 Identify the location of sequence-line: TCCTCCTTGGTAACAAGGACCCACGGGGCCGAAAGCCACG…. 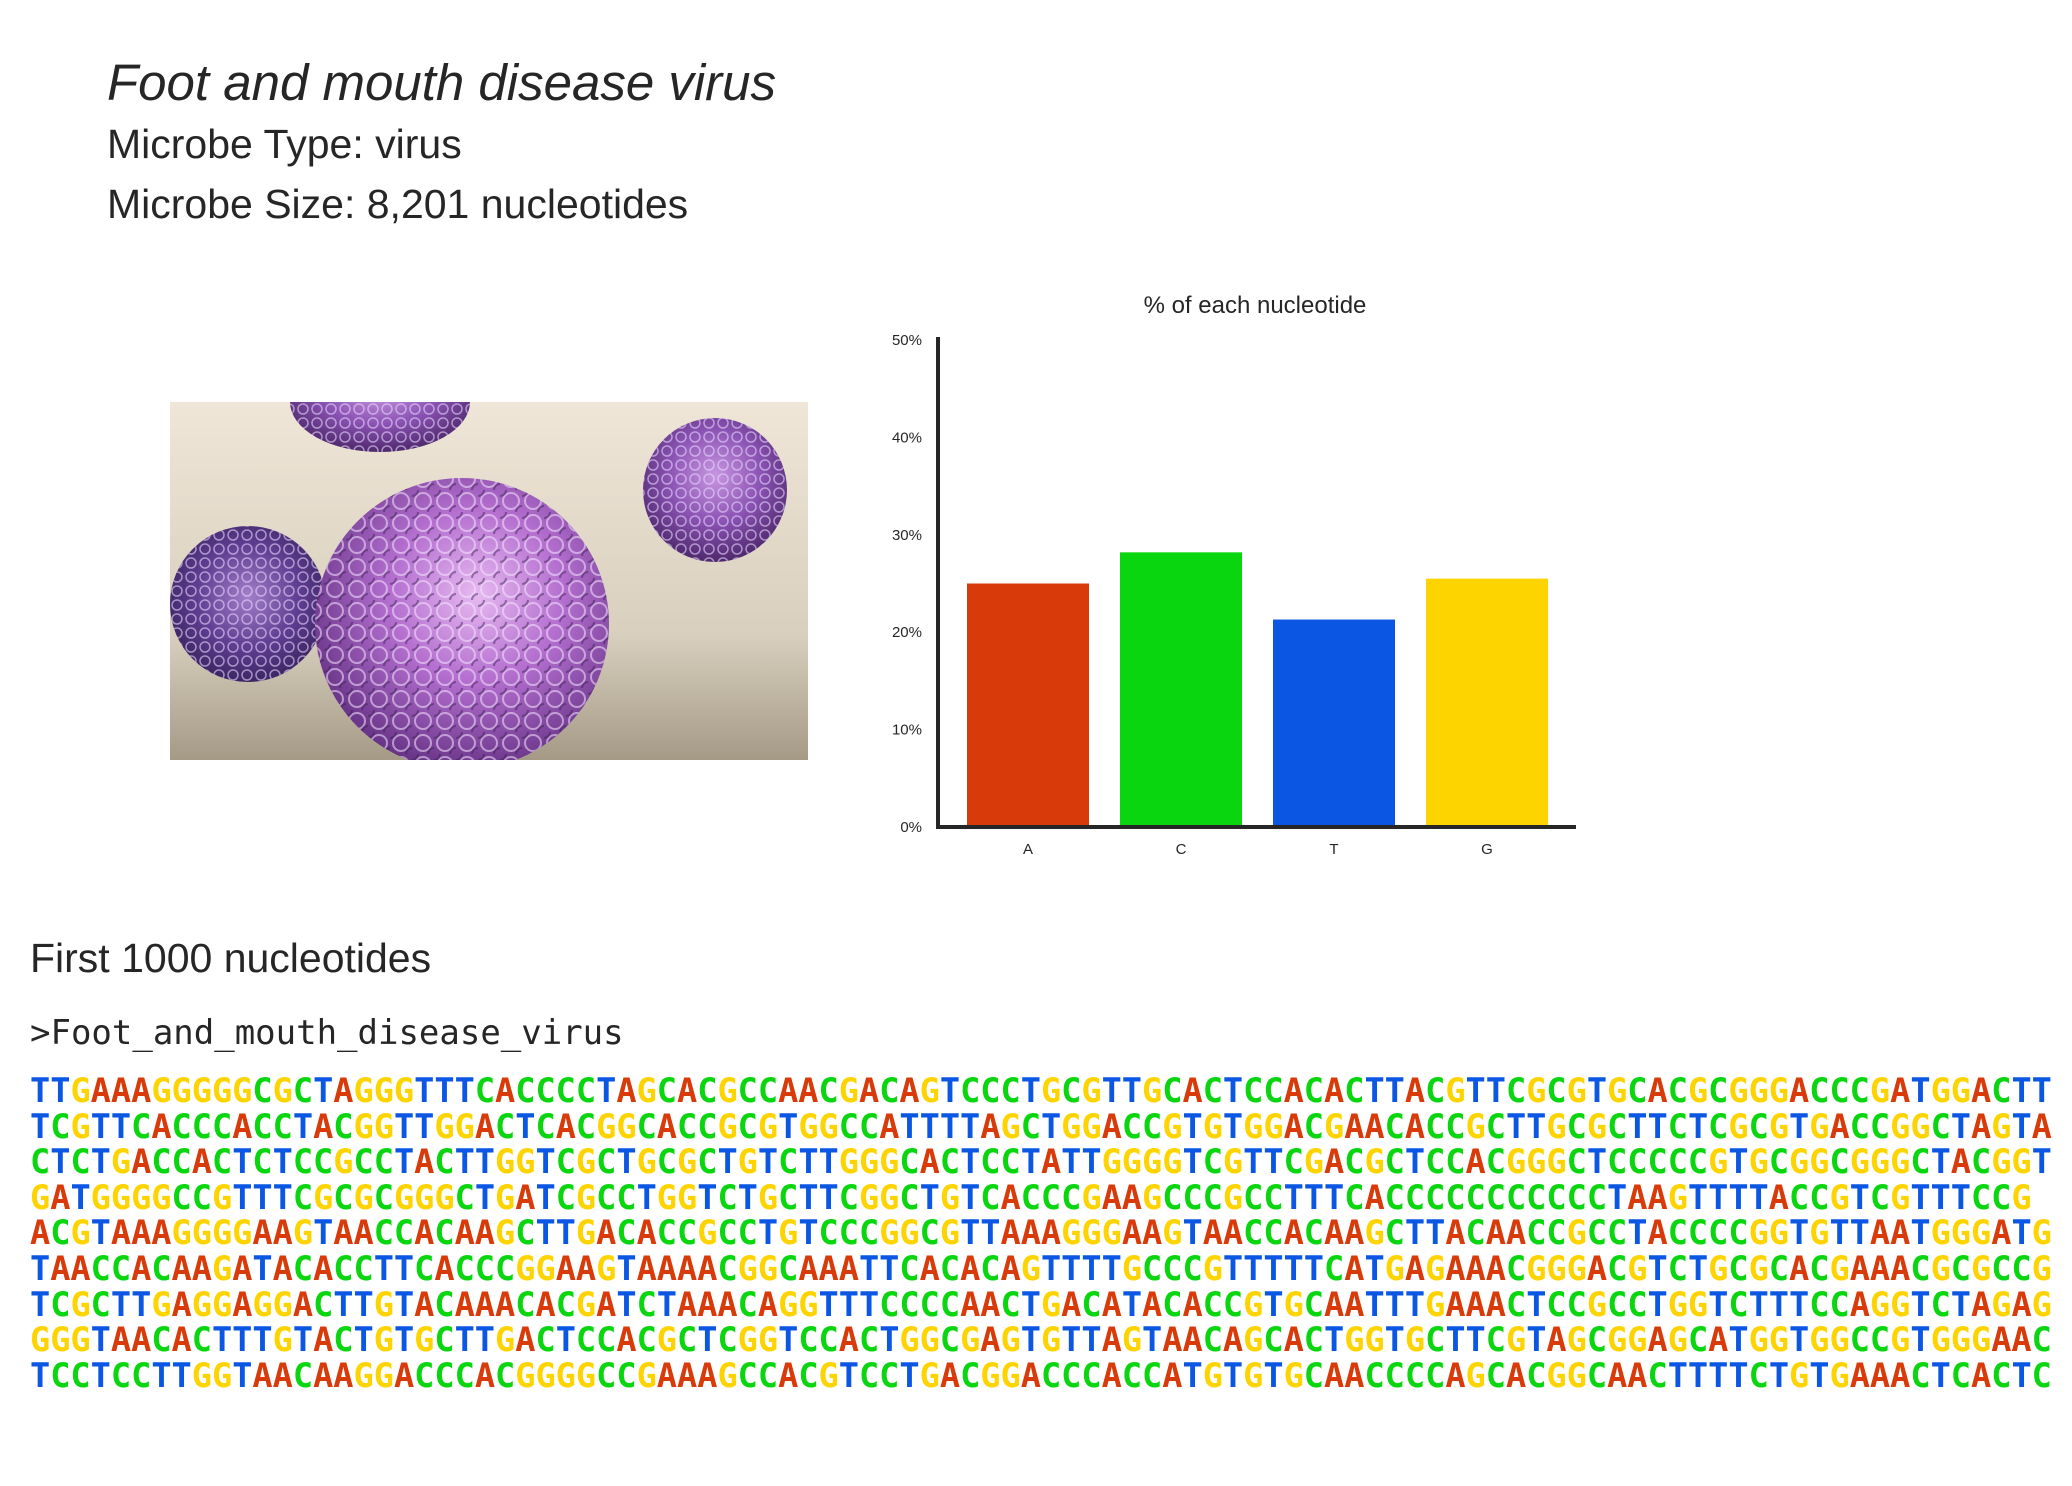
(1041, 1375).